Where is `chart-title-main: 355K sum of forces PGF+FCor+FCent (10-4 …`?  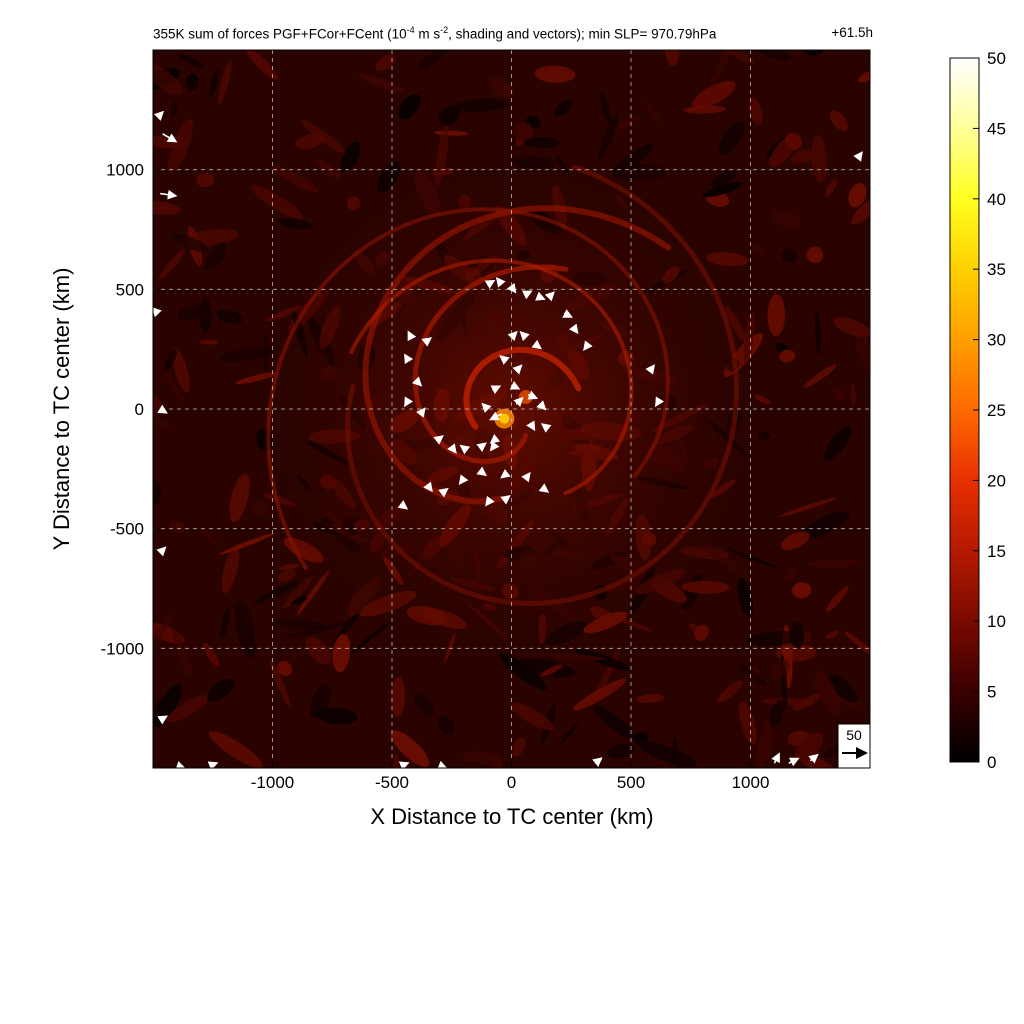
chart-title-main: 355K sum of forces PGF+FCor+FCent (10-4 … is located at coordinates (435, 33).